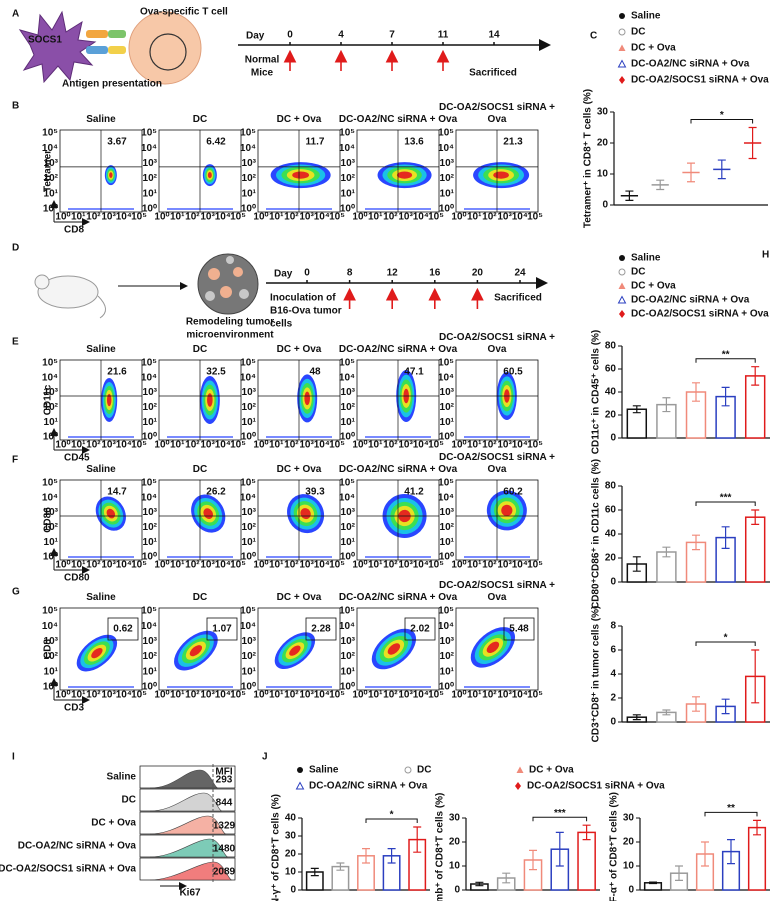 The height and width of the screenshot is (901, 783). What do you see at coordinates (519, 629) in the screenshot?
I see `gate-percentage: 5.48` at bounding box center [519, 629].